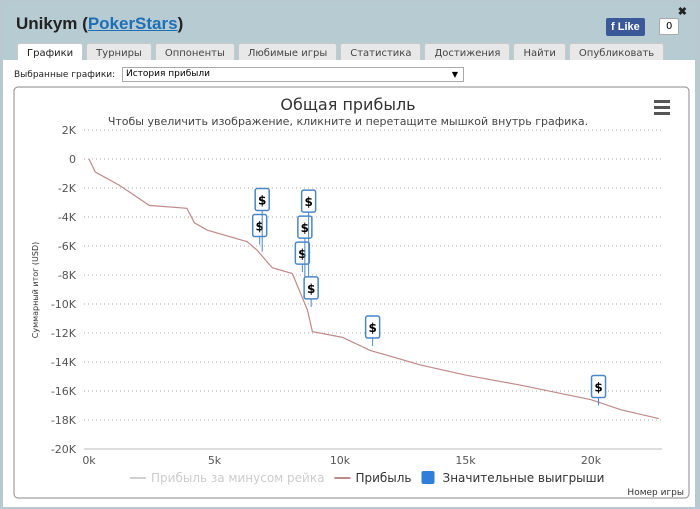  I want to click on legend-item: Значительные выигрыши, so click(524, 478).